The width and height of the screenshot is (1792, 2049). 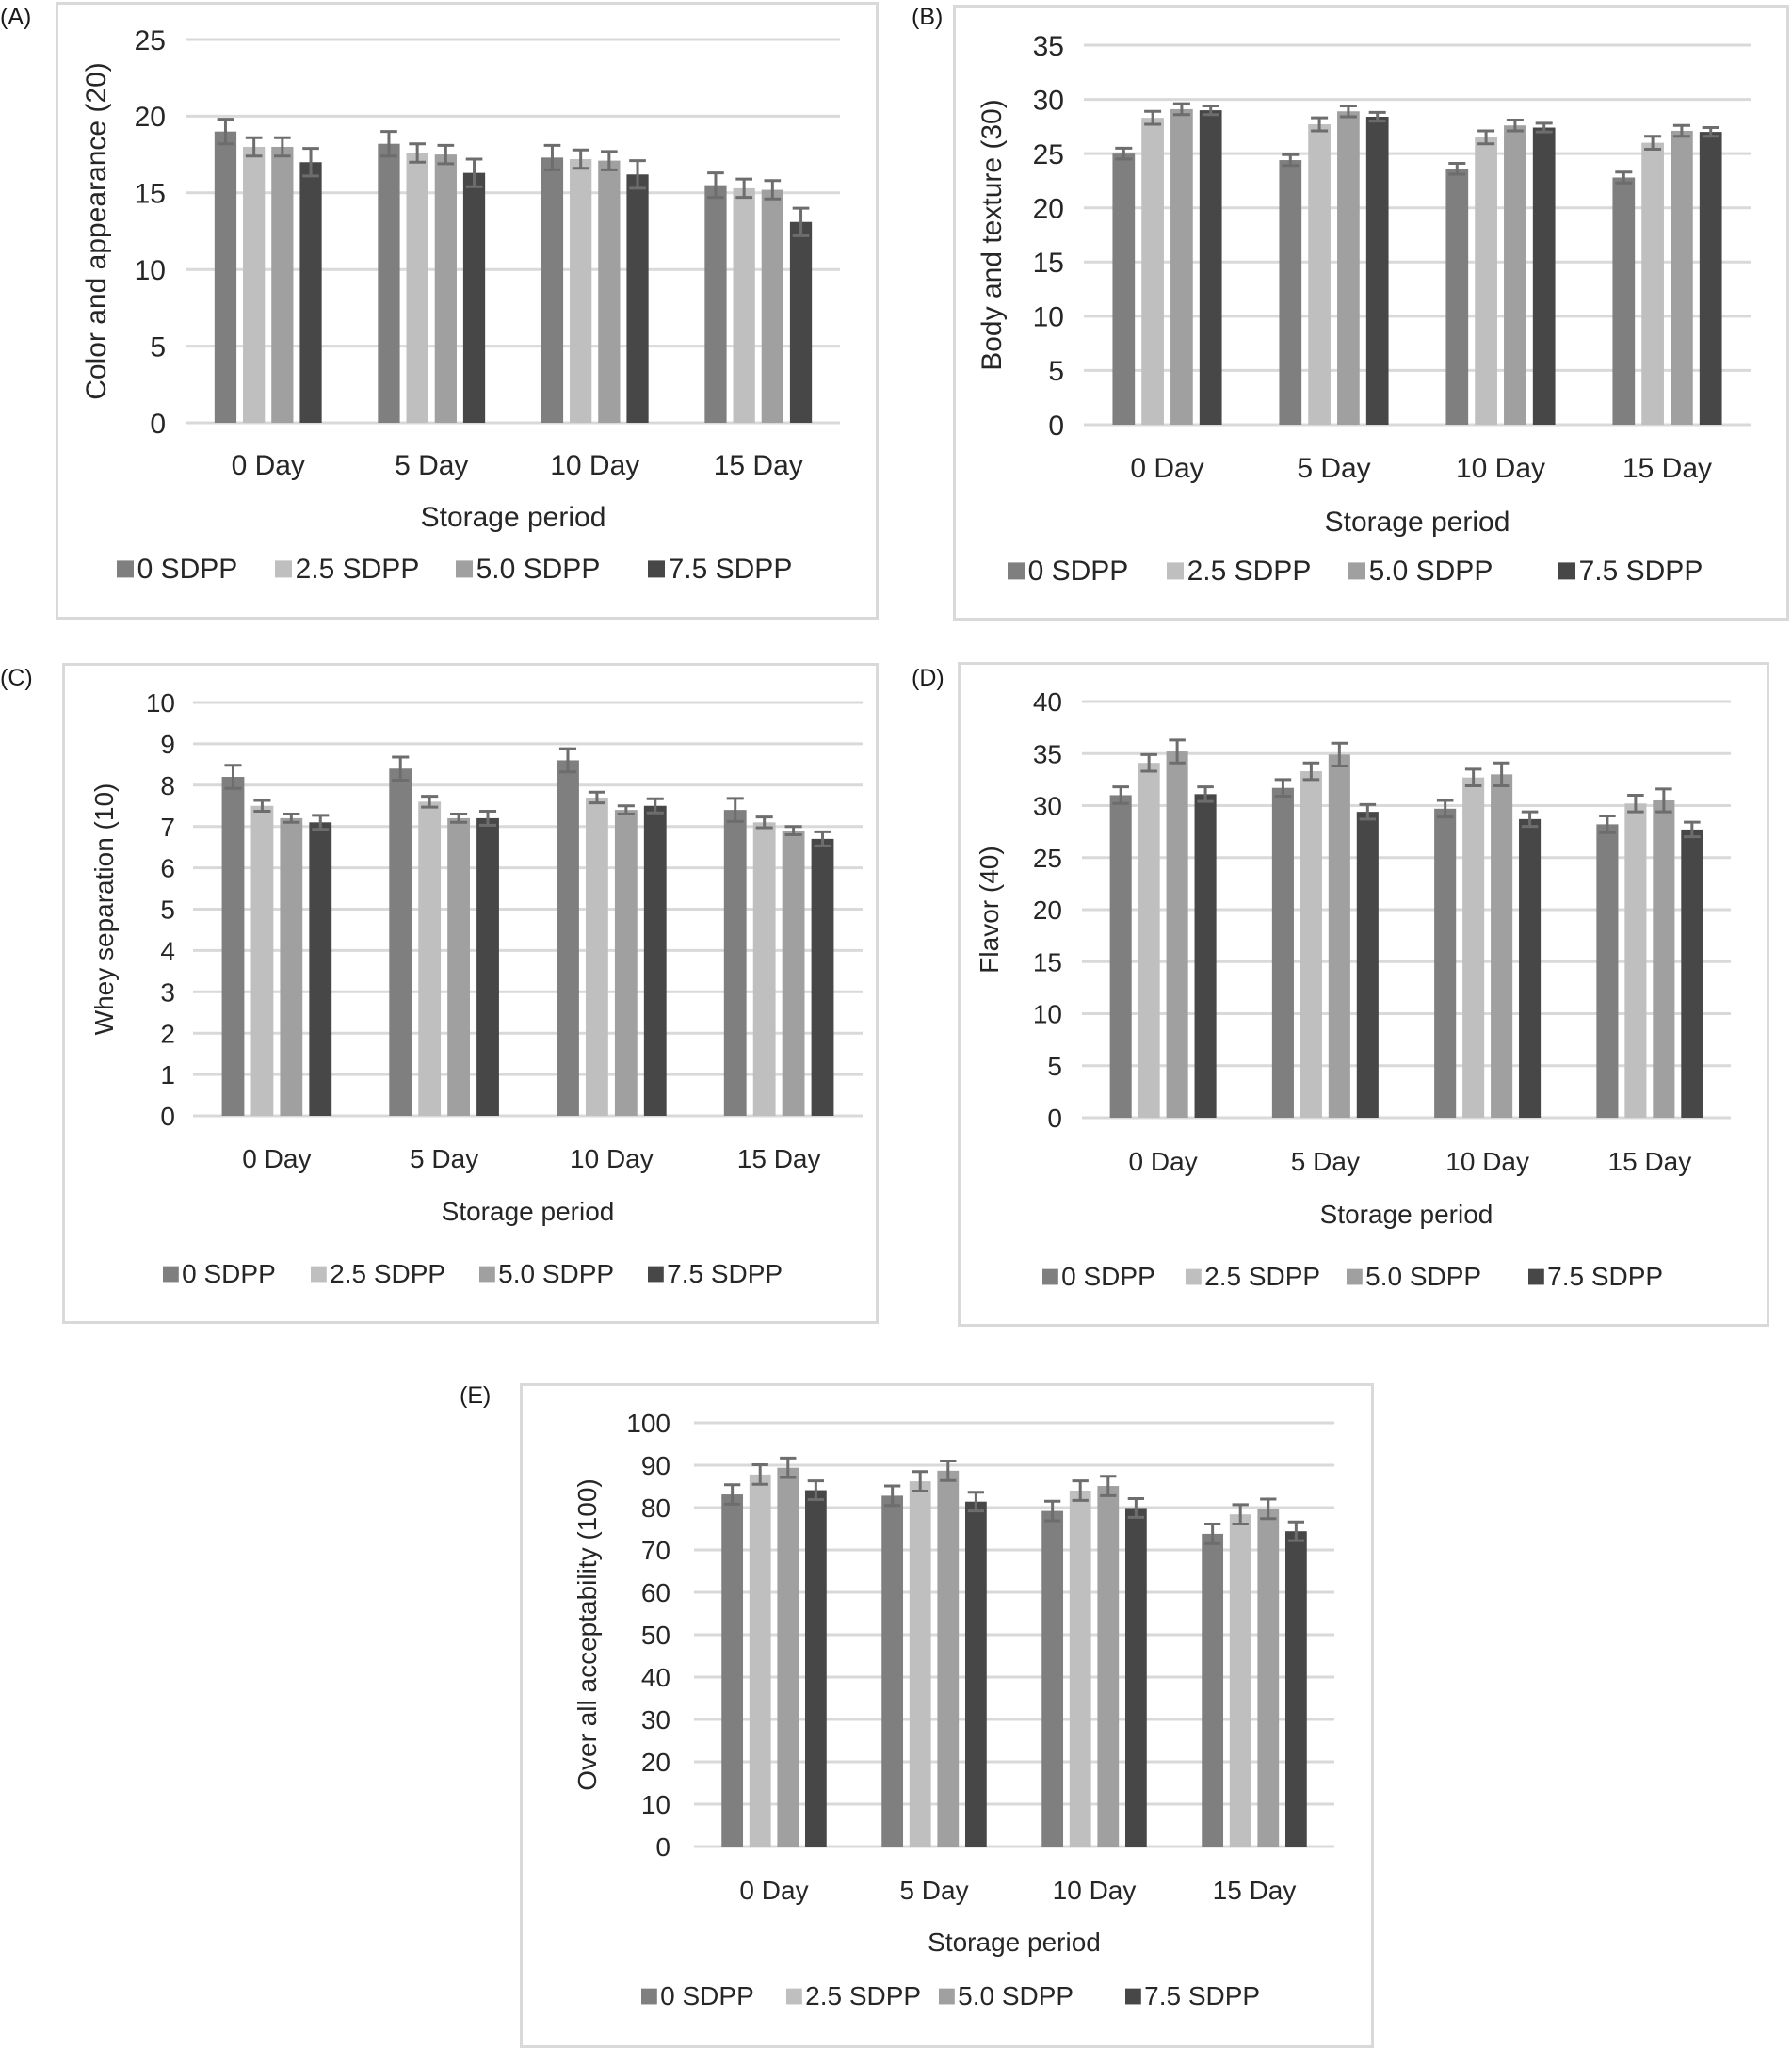 I want to click on y-tick-label: 2, so click(x=167, y=1034).